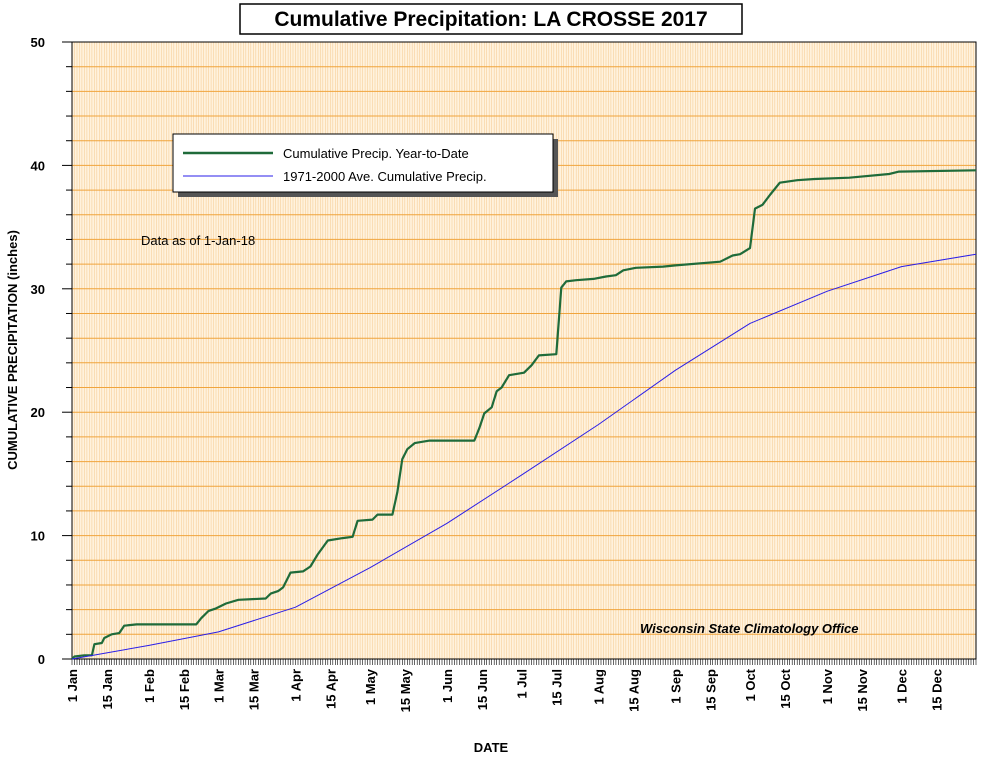 The width and height of the screenshot is (982, 760). I want to click on x-tick-label: 1 Dec, so click(902, 686).